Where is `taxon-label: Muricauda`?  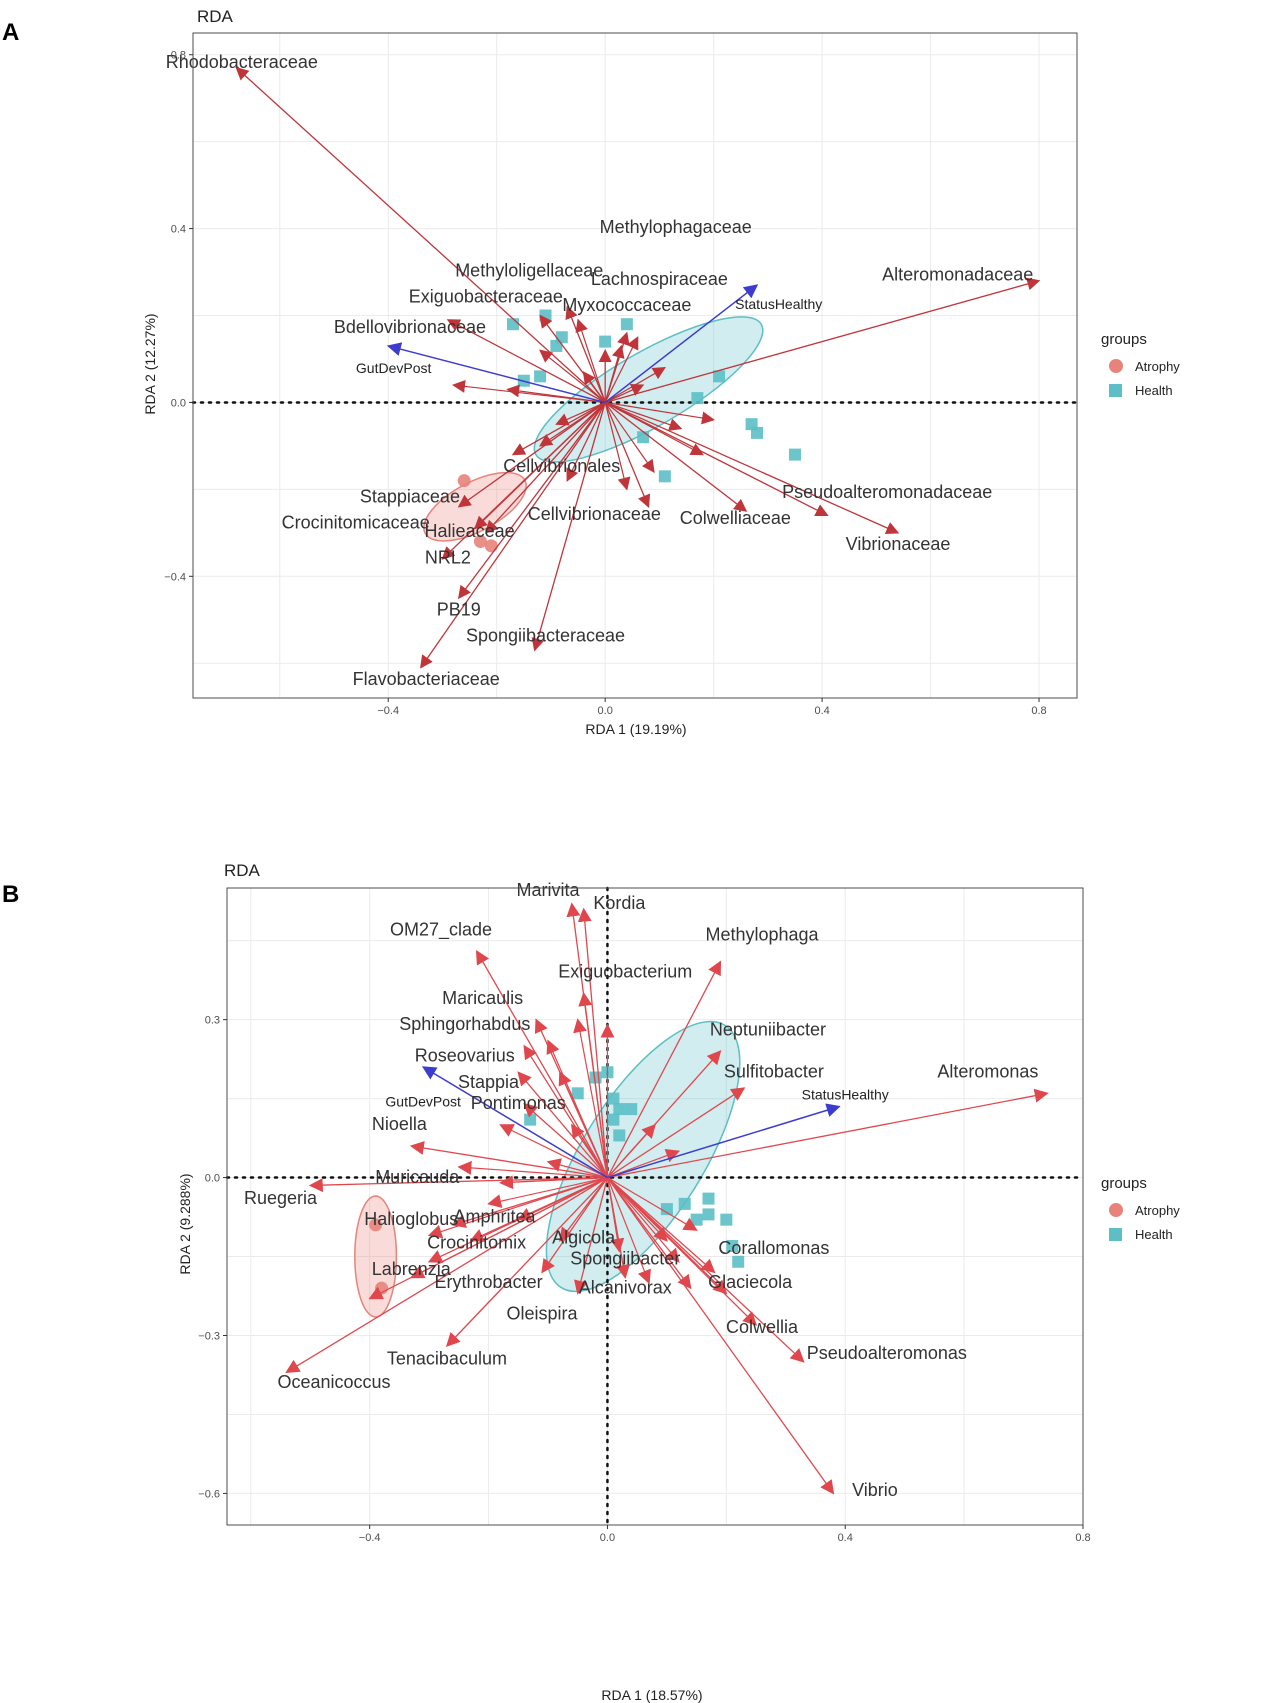
taxon-label: Muricauda is located at coordinates (417, 1177).